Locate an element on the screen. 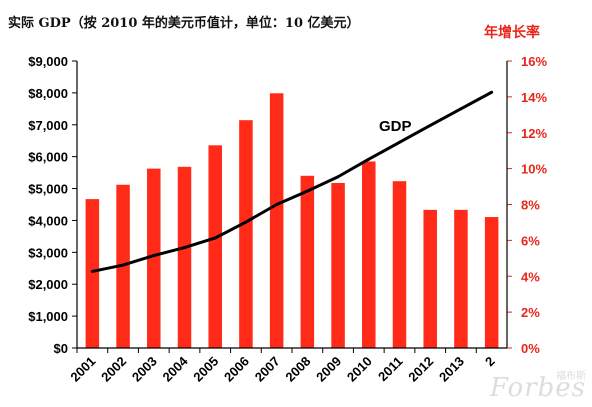 This screenshot has width=592, height=407. right-axis-tick-label: 8% is located at coordinates (530, 205).